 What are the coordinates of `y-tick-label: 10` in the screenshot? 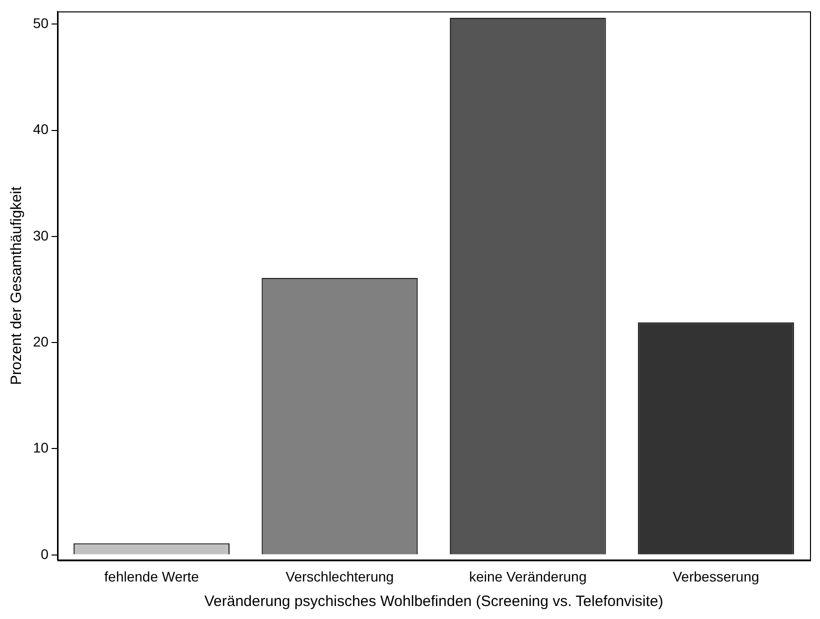 It's located at (40, 448).